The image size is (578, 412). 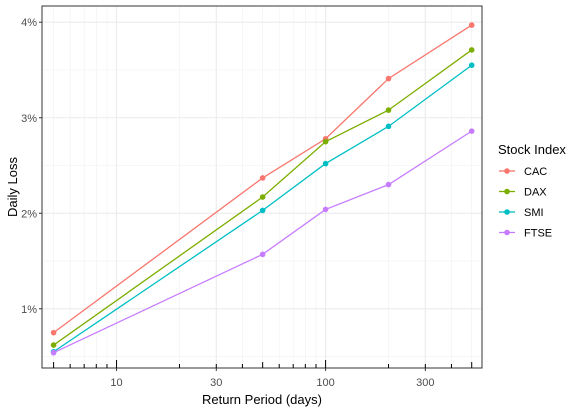 I want to click on x-tick-label: 100, so click(x=325, y=383).